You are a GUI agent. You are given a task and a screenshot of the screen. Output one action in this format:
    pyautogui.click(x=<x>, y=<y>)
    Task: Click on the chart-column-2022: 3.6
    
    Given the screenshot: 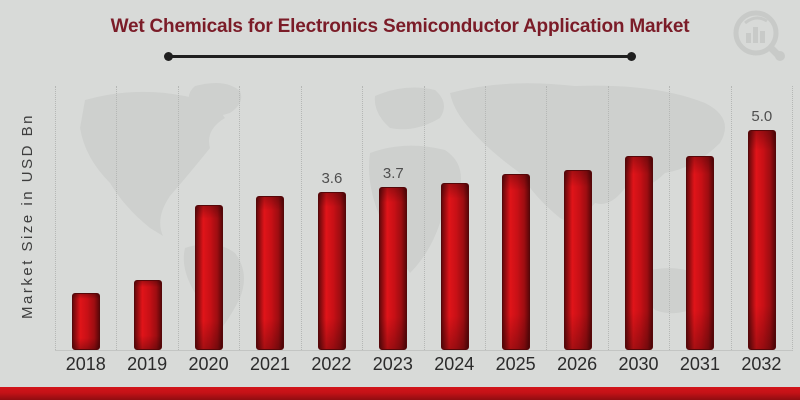 What is the action you would take?
    pyautogui.click(x=331, y=218)
    